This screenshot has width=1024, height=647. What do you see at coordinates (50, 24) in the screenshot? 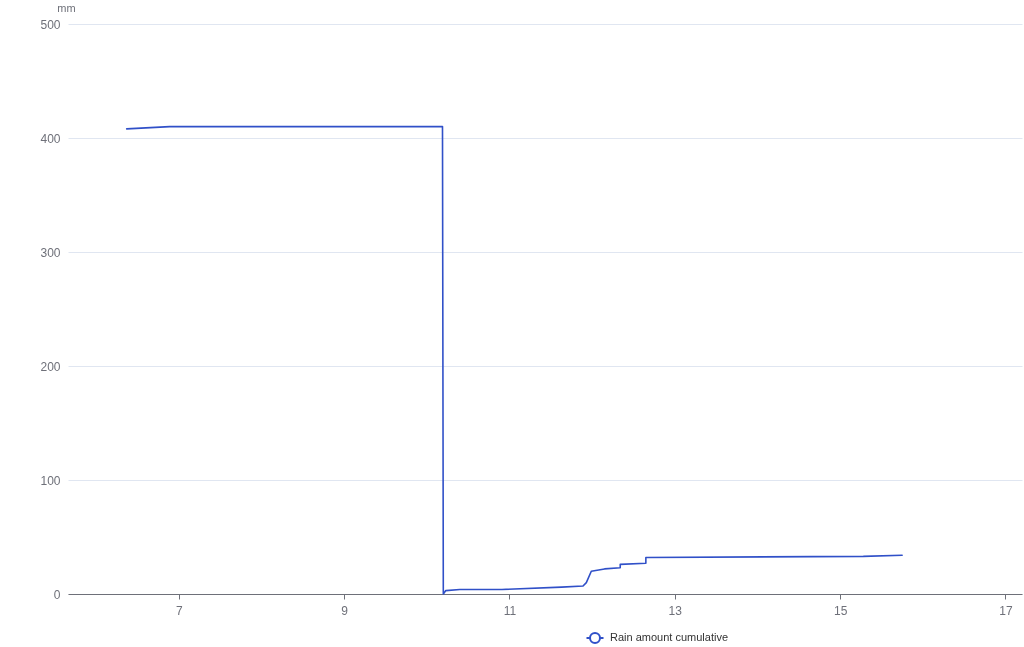
I see `y-tick-label: 500` at bounding box center [50, 24].